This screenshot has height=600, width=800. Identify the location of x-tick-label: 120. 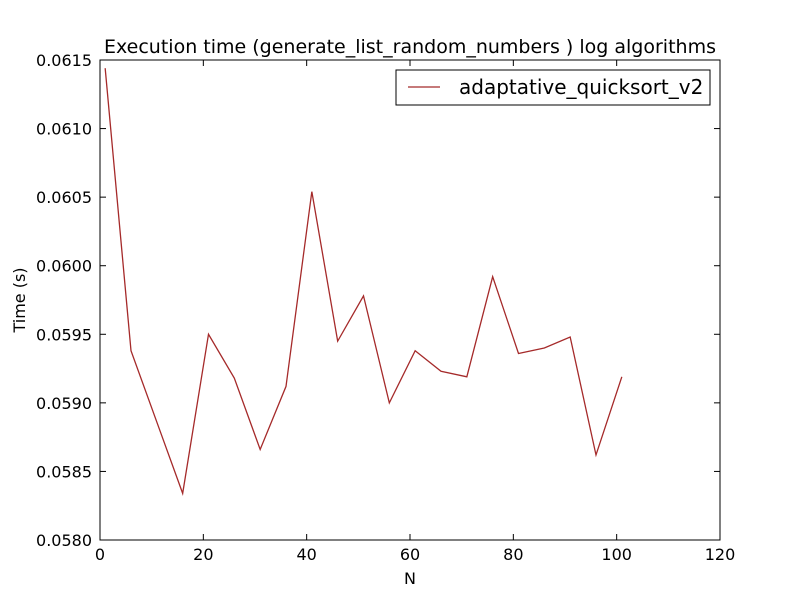
(720, 554).